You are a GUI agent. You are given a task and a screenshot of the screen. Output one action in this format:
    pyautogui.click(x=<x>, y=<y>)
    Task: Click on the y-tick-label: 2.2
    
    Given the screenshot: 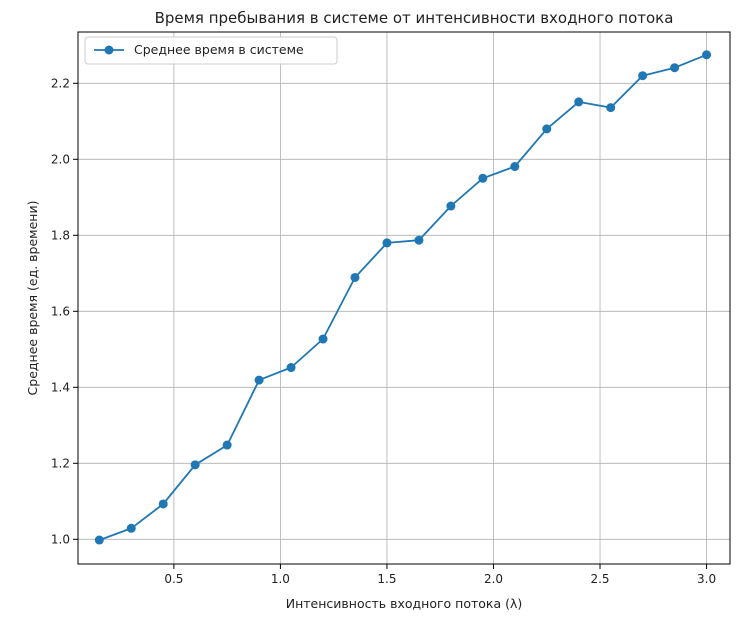 What is the action you would take?
    pyautogui.click(x=60, y=83)
    